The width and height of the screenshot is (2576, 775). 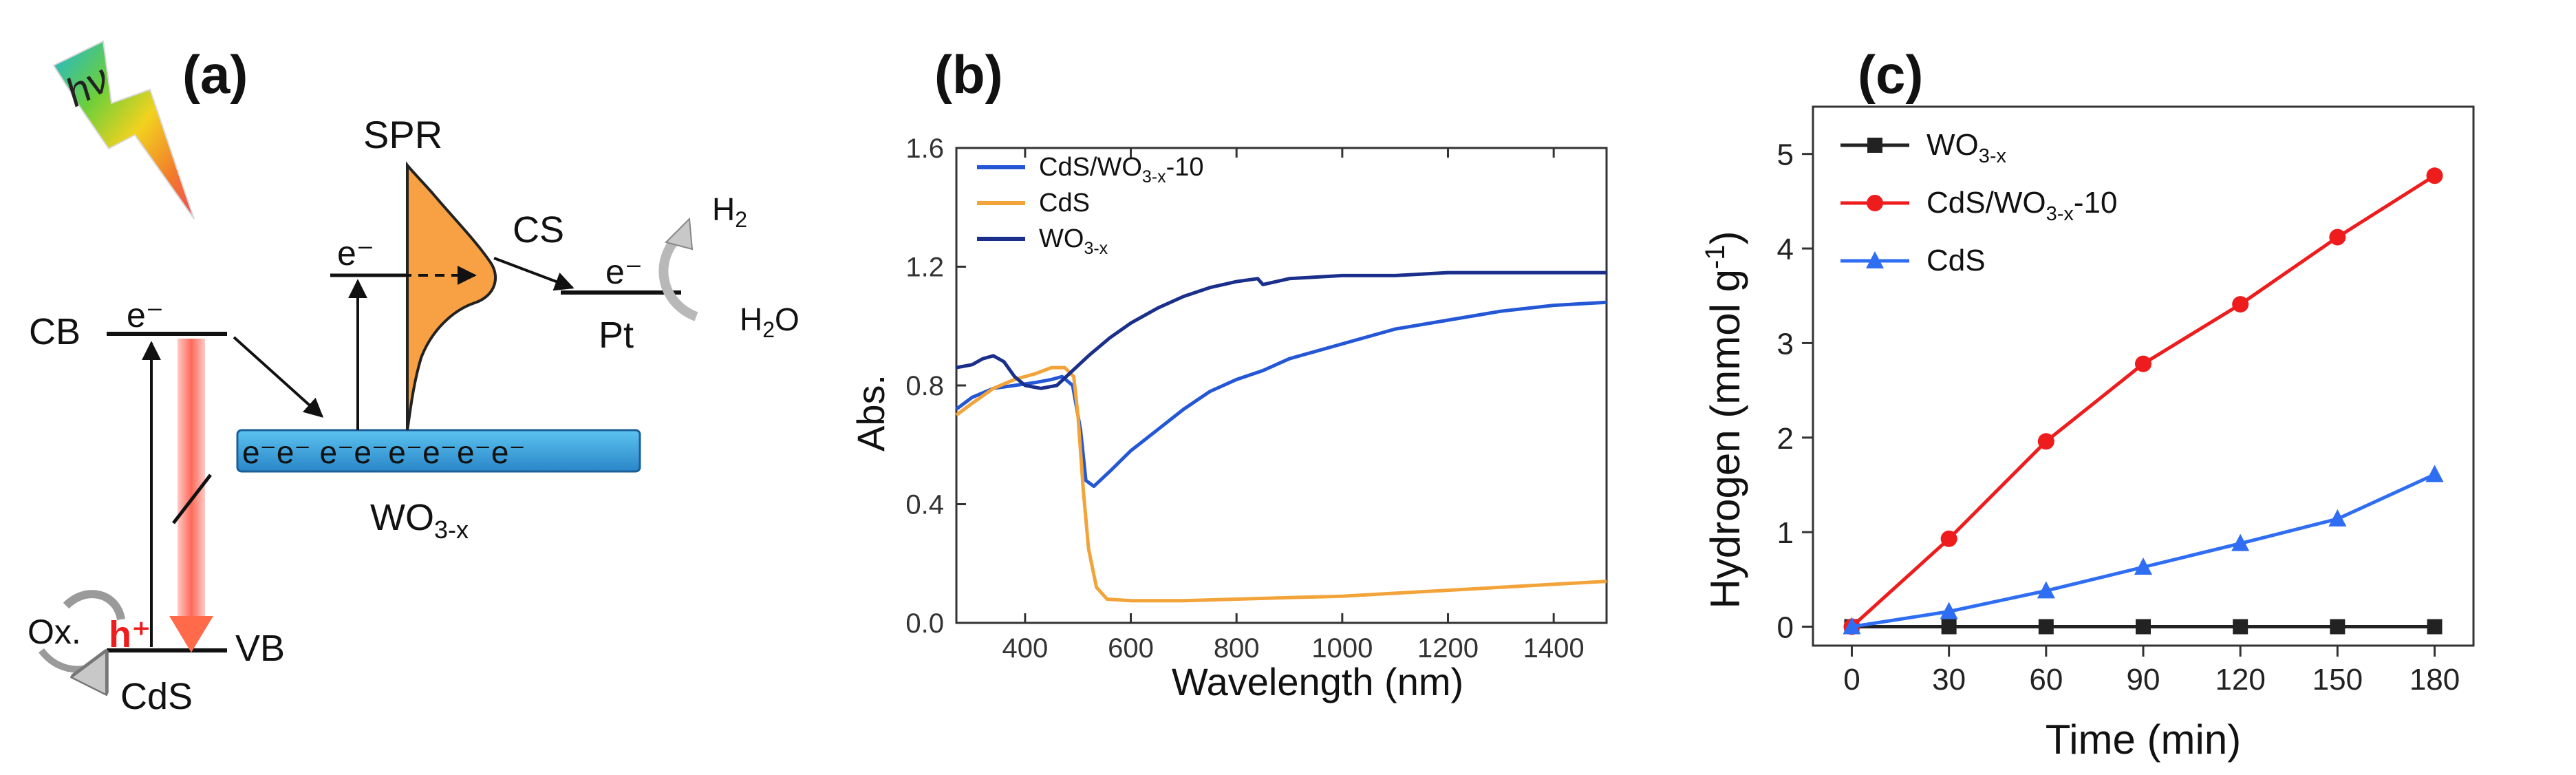 I want to click on chart-b-legend-label-1: CdS, so click(x=1064, y=203).